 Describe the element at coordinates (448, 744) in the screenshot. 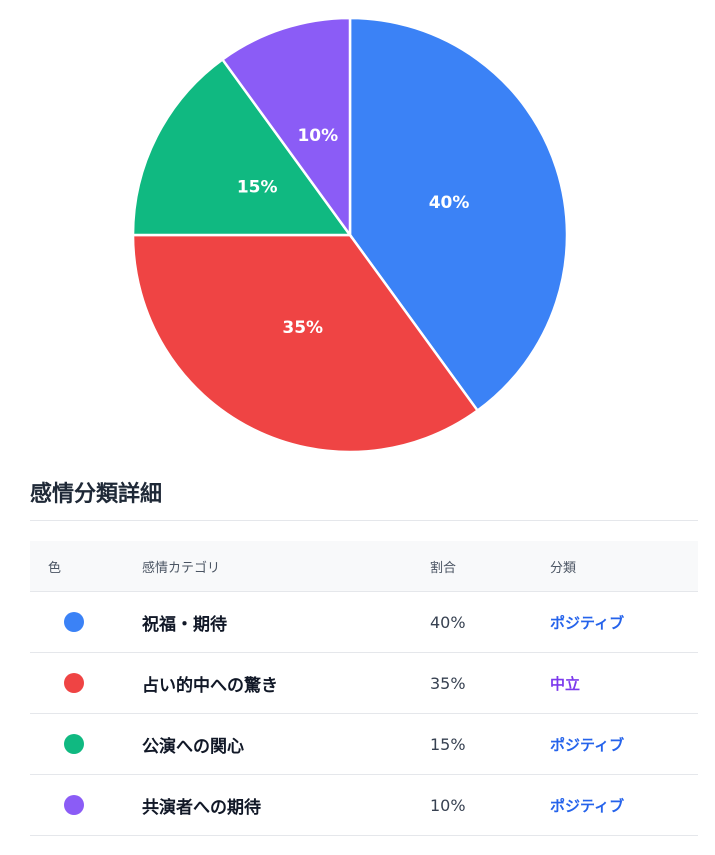

I see `ratio-value: 15%` at that location.